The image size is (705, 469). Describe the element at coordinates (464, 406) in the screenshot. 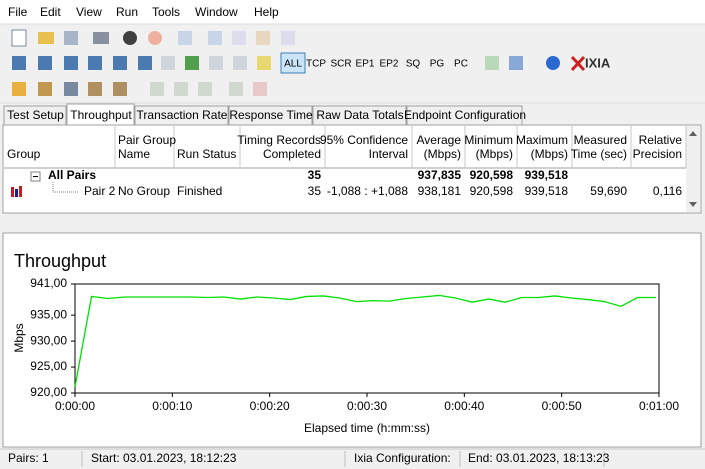

I see `x-tick-label: 0:00:40` at that location.